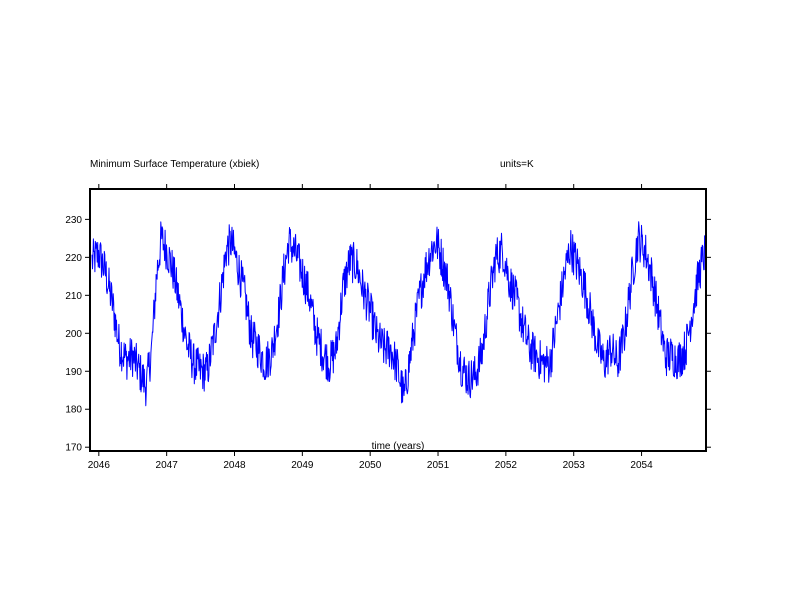 Image resolution: width=792 pixels, height=612 pixels. I want to click on x-axis-label: time (years), so click(398, 446).